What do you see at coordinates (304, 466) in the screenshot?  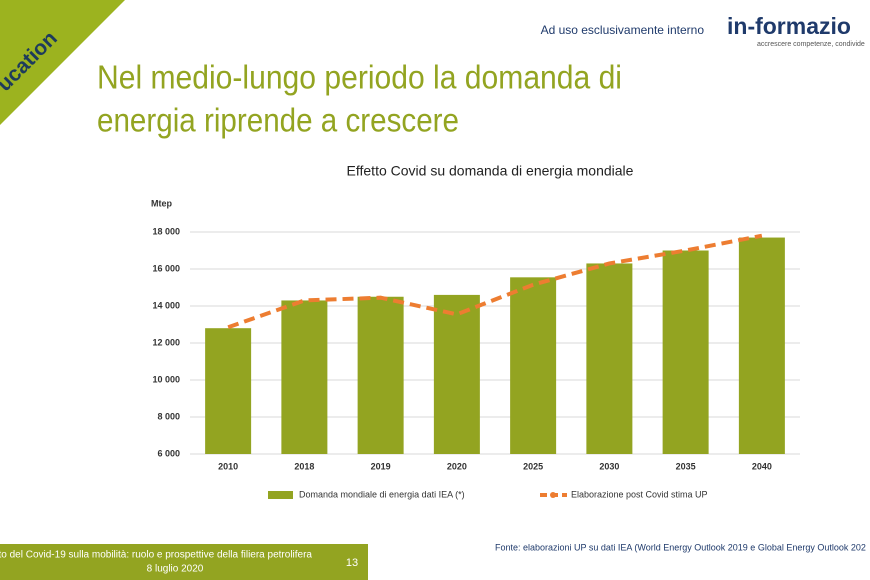 I see `x-tick-label: 2018` at bounding box center [304, 466].